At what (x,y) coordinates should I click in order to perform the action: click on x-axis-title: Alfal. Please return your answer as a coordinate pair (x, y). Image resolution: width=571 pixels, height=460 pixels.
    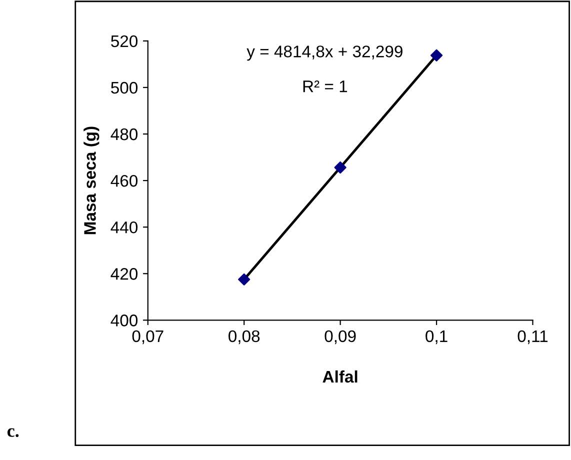
    Looking at the image, I should click on (340, 376).